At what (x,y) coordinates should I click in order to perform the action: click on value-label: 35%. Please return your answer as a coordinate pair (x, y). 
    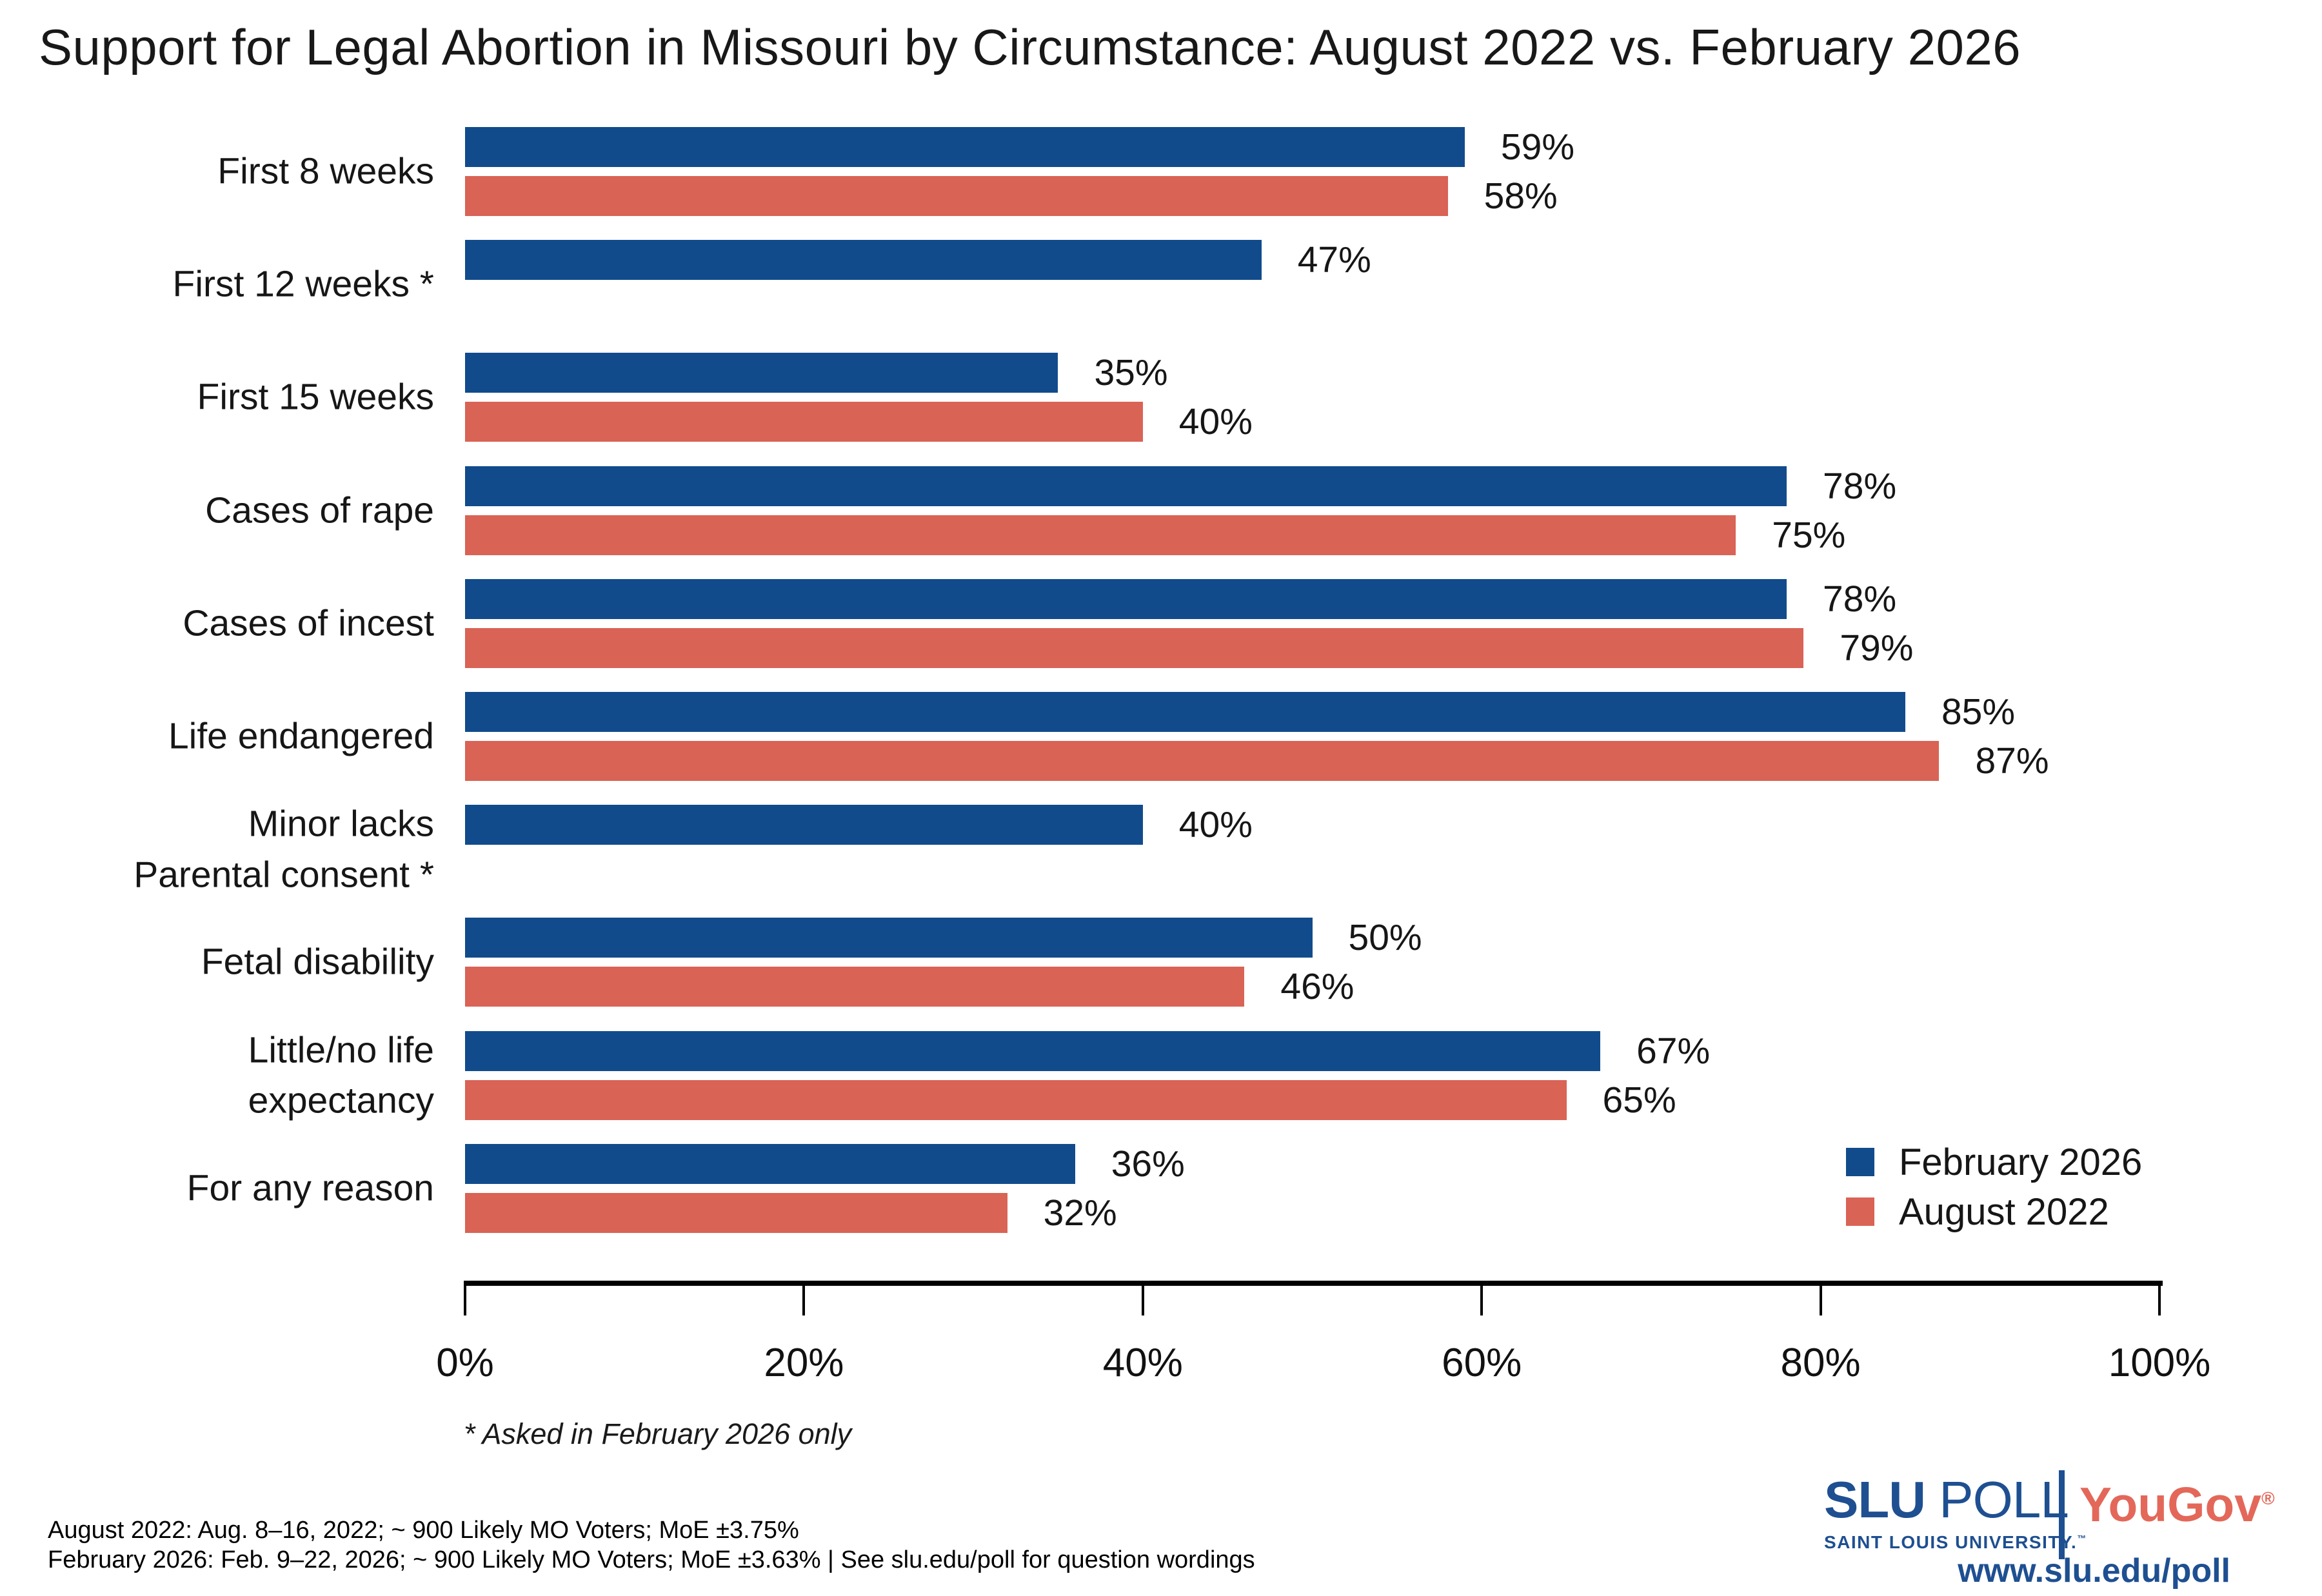
    Looking at the image, I should click on (1131, 373).